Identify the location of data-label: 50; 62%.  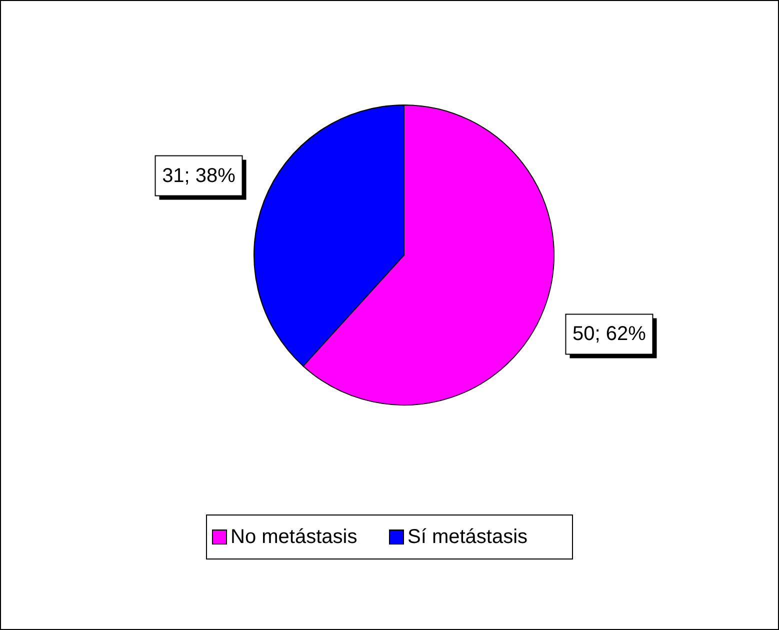
(609, 334).